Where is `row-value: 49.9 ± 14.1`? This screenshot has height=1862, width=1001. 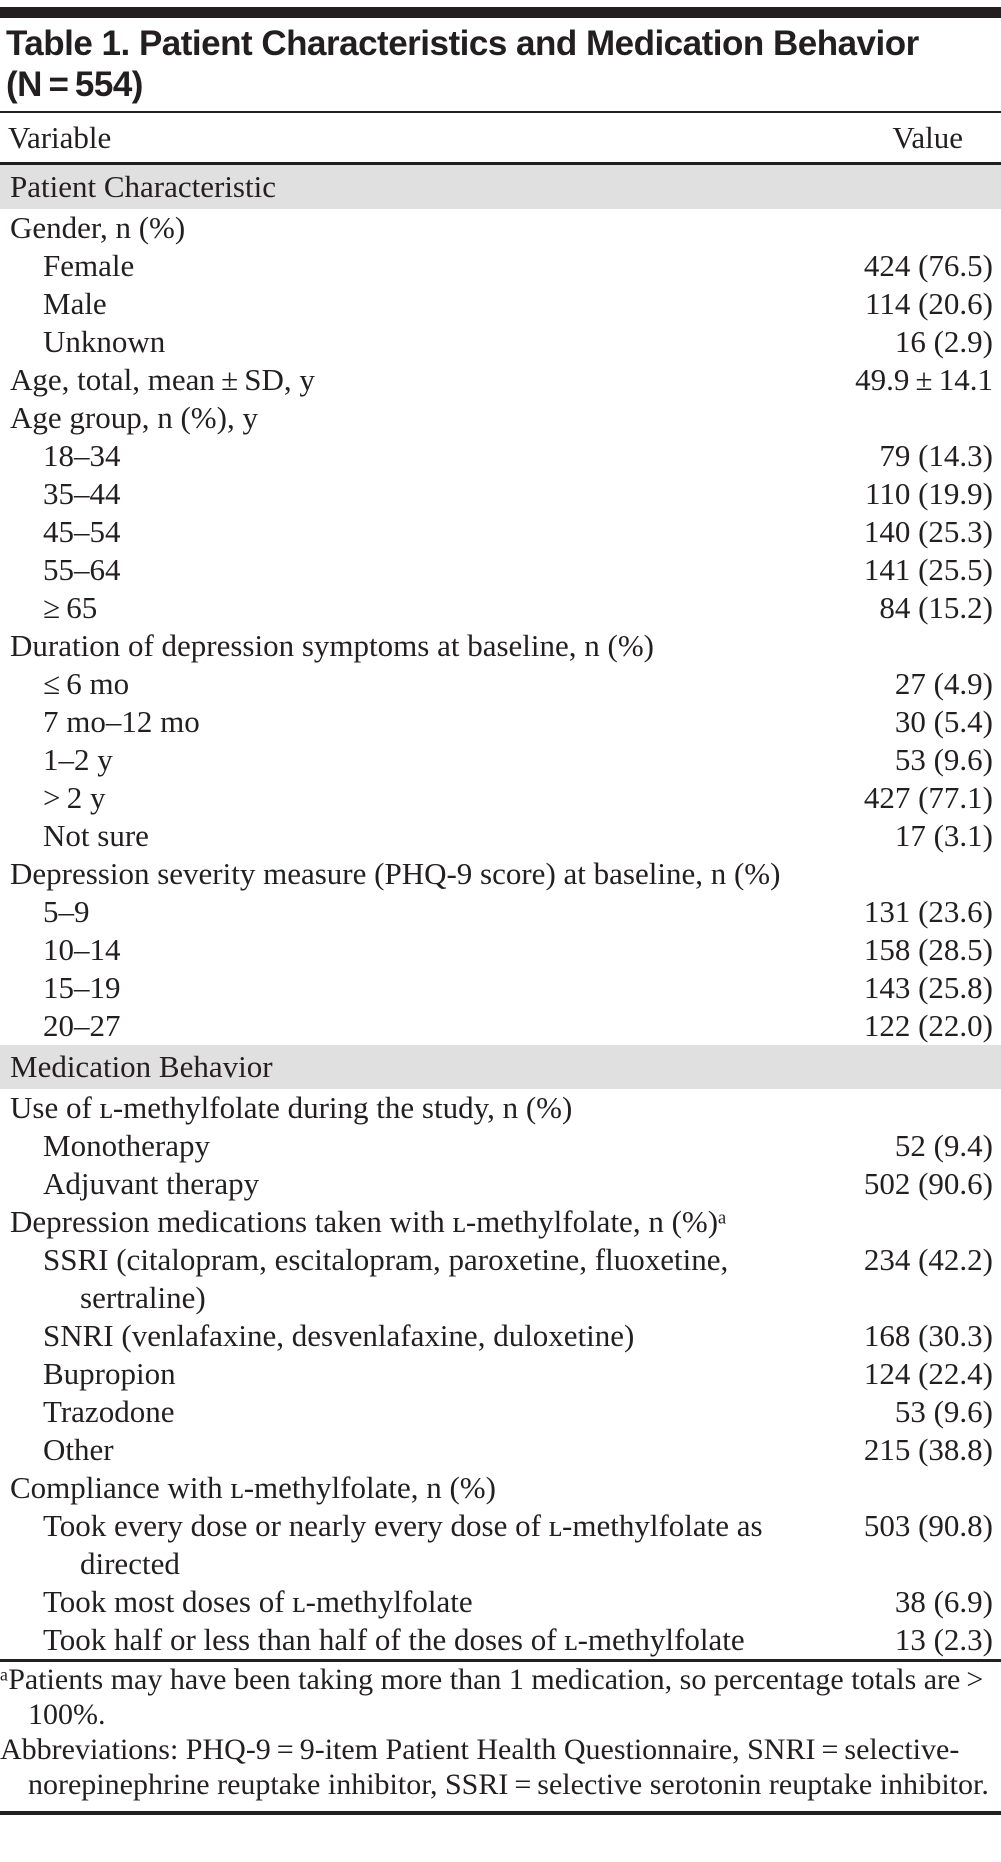
row-value: 49.9 ± 14.1 is located at coordinates (924, 379).